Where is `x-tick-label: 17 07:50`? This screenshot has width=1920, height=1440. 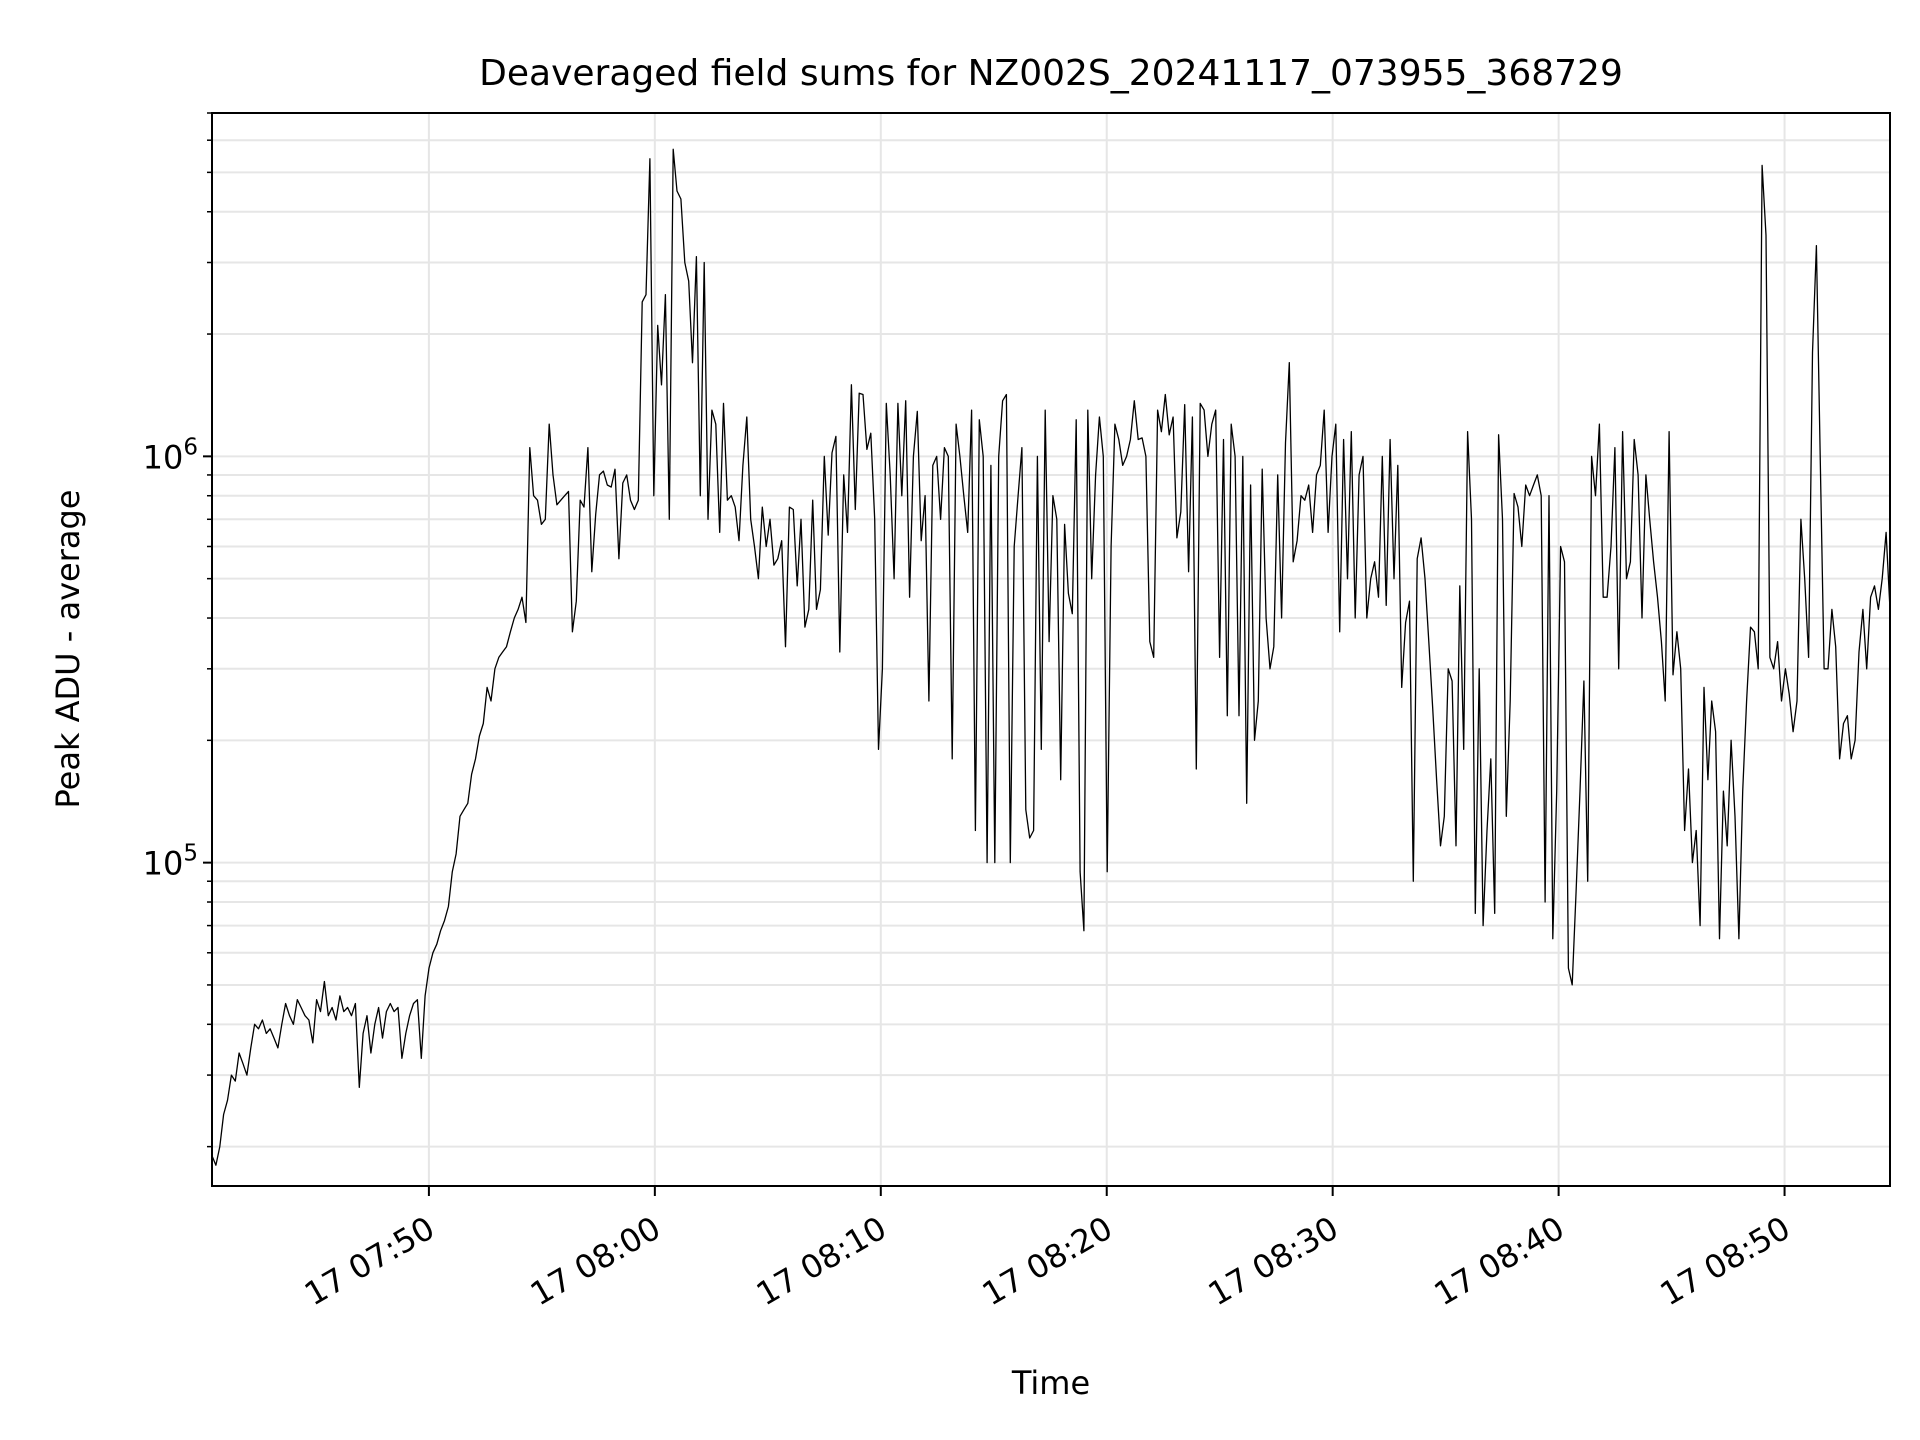
x-tick-label: 17 07:50 is located at coordinates (369, 1261).